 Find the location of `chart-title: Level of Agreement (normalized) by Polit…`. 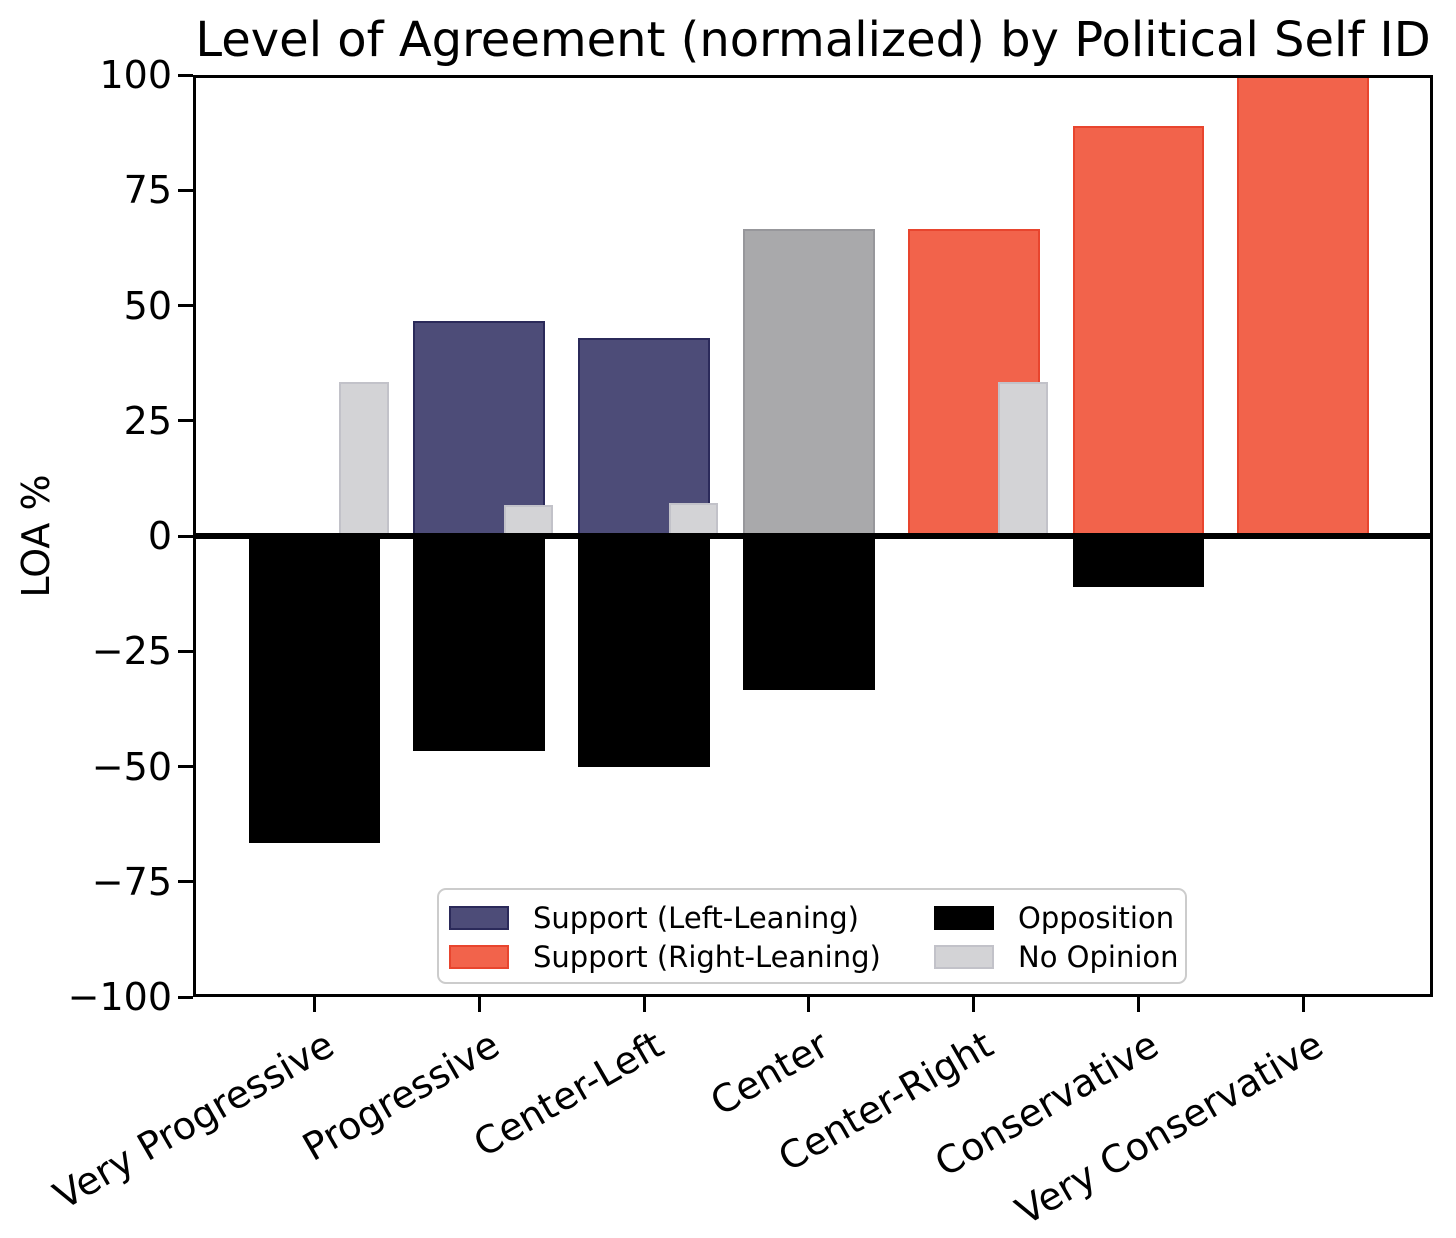

chart-title: Level of Agreement (normalized) by Polit… is located at coordinates (813, 40).